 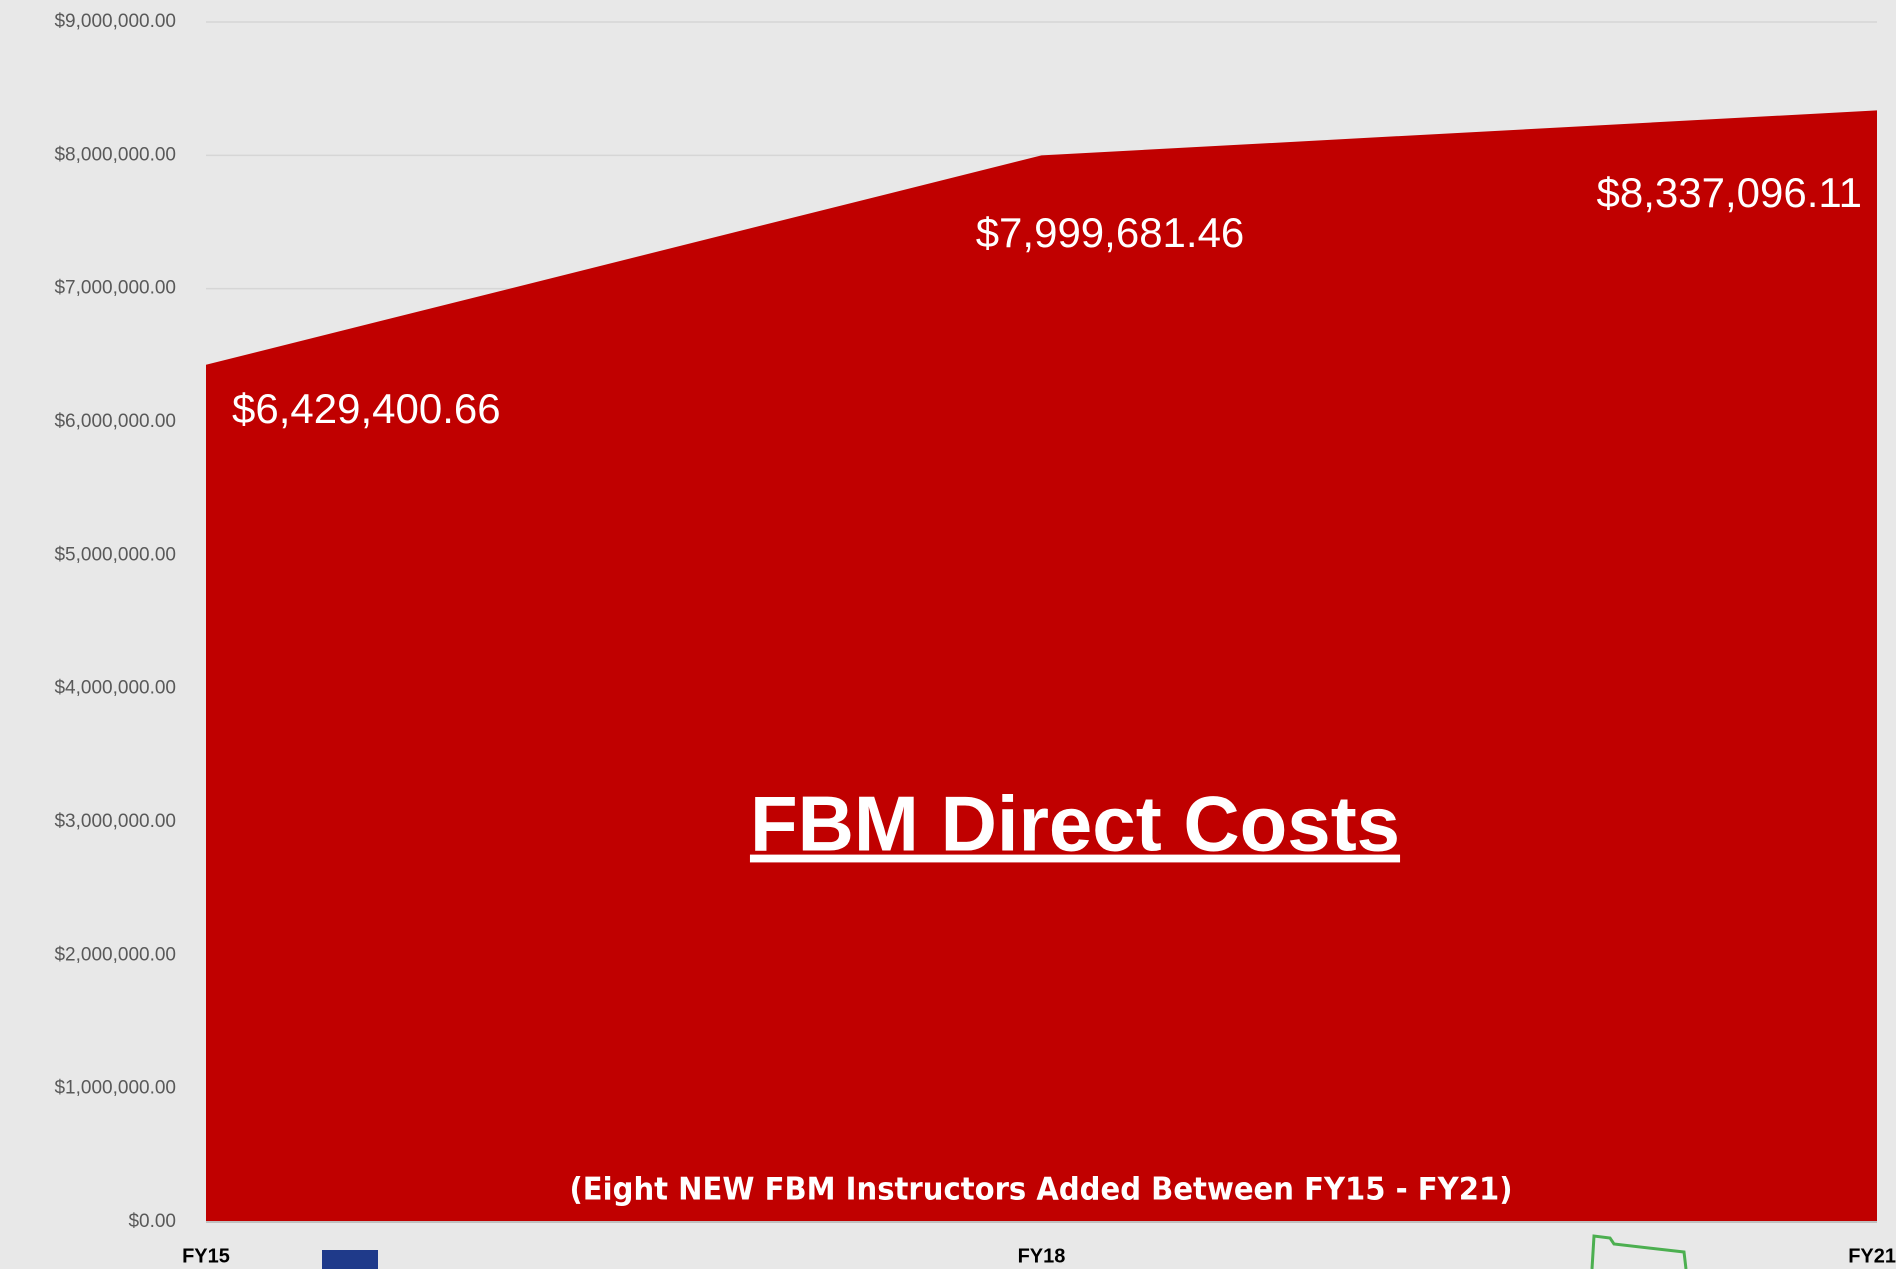 What do you see at coordinates (1872, 1256) in the screenshot?
I see `x-tick-label: FY21` at bounding box center [1872, 1256].